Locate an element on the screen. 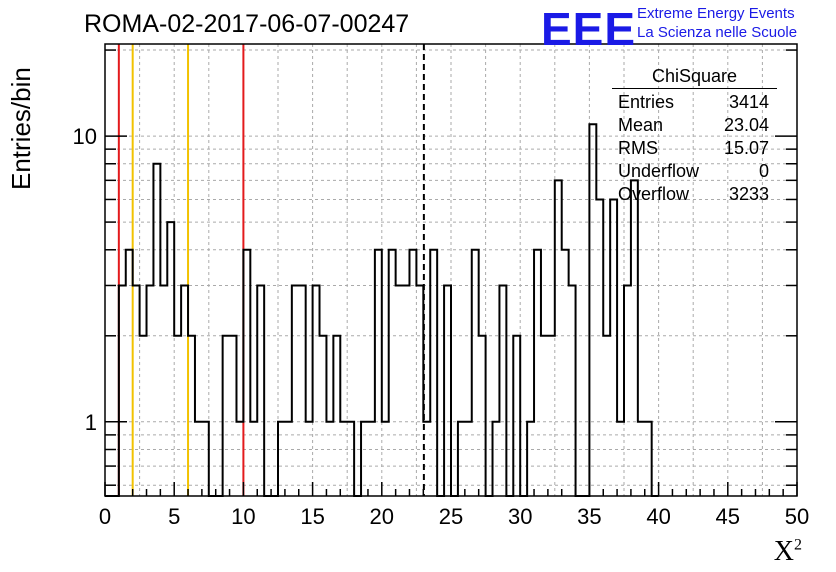 The image size is (836, 572). x-tick-label: 40 is located at coordinates (658, 516).